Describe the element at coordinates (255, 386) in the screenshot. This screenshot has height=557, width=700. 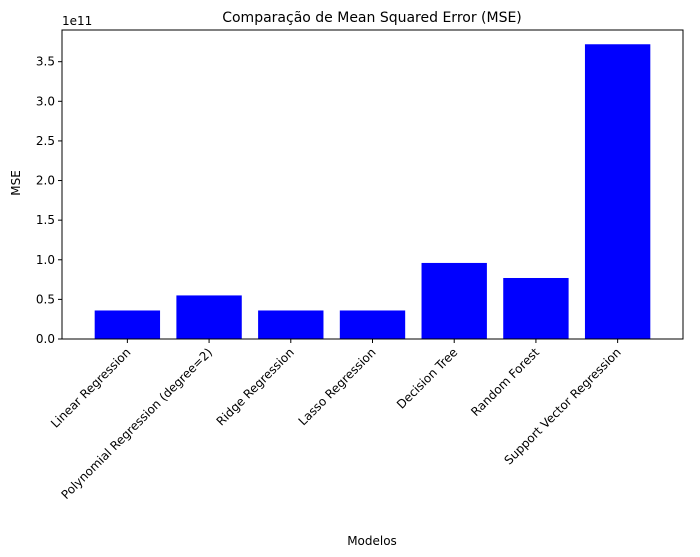
I see `x-tick-label-2: Ridge Regression` at that location.